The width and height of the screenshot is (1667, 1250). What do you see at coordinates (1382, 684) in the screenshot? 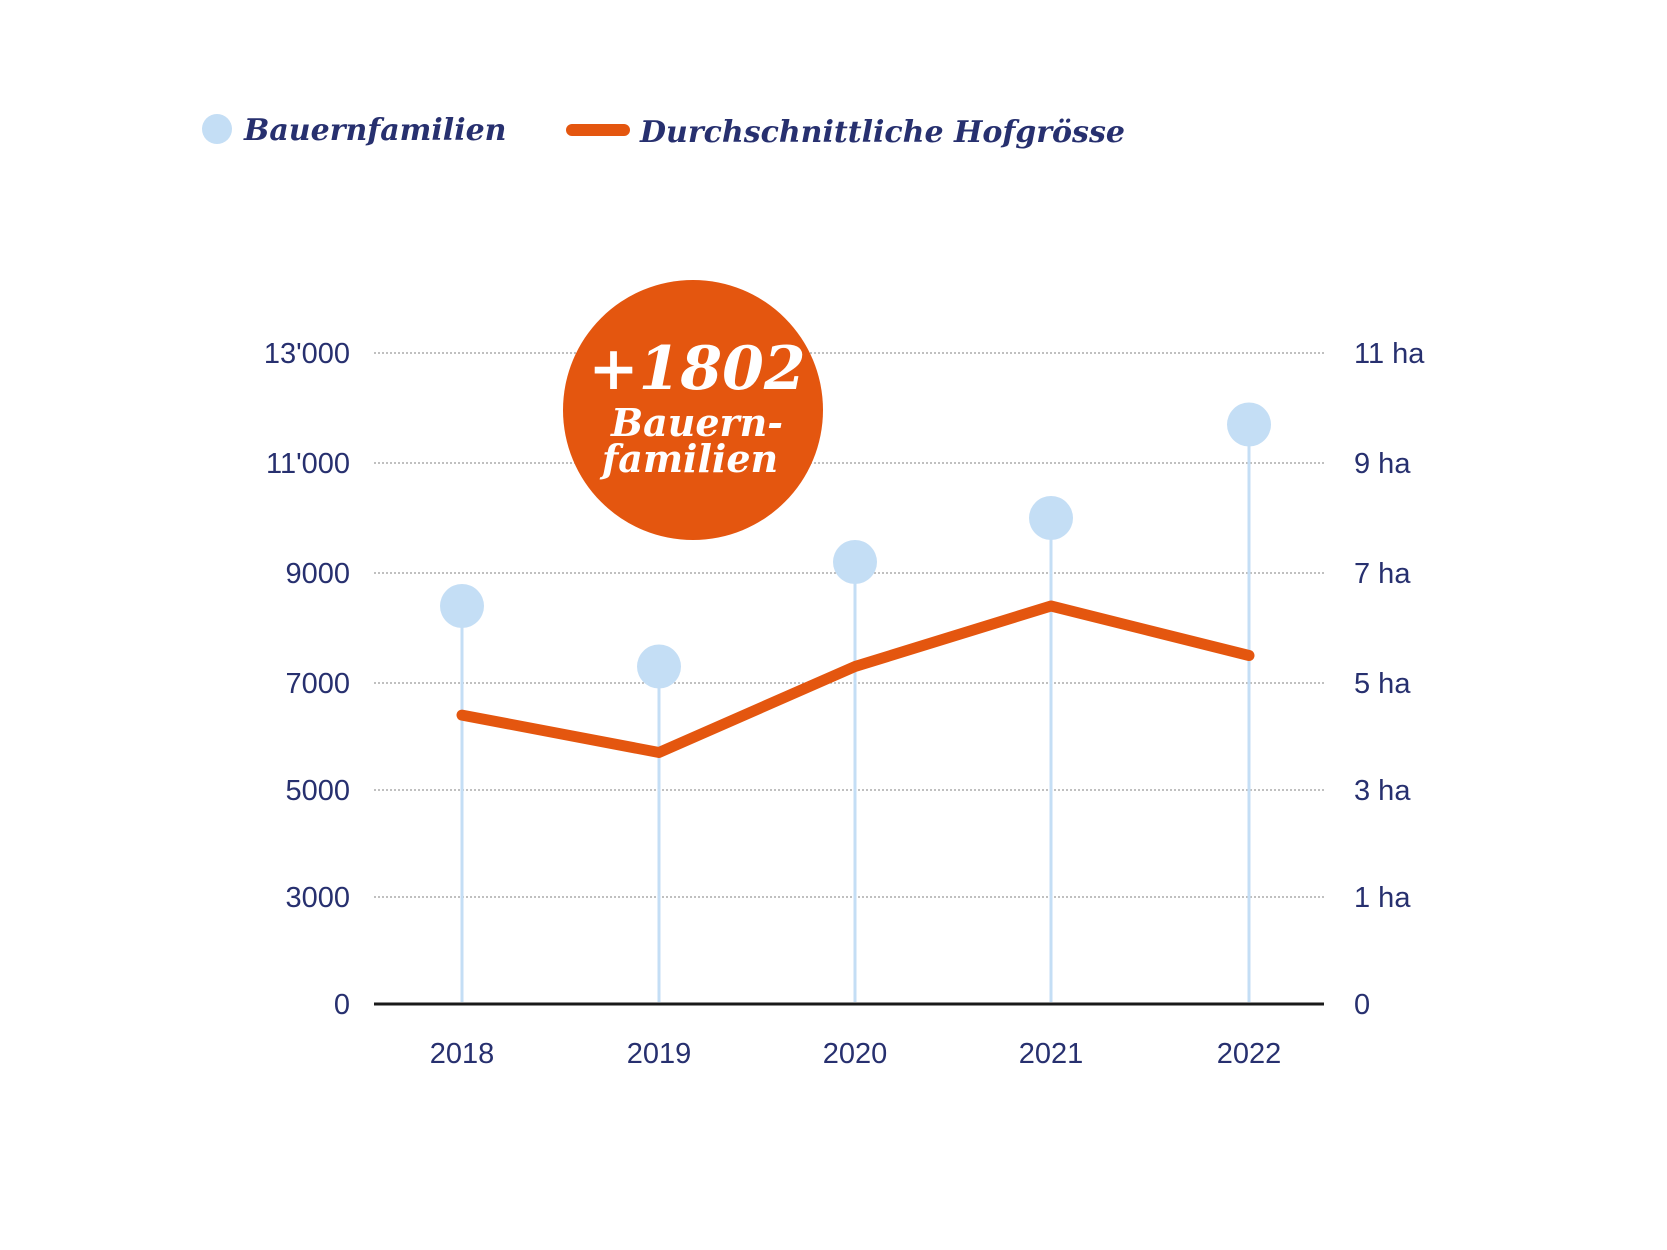
I see `y-right-tick-label: 5 ha` at bounding box center [1382, 684].